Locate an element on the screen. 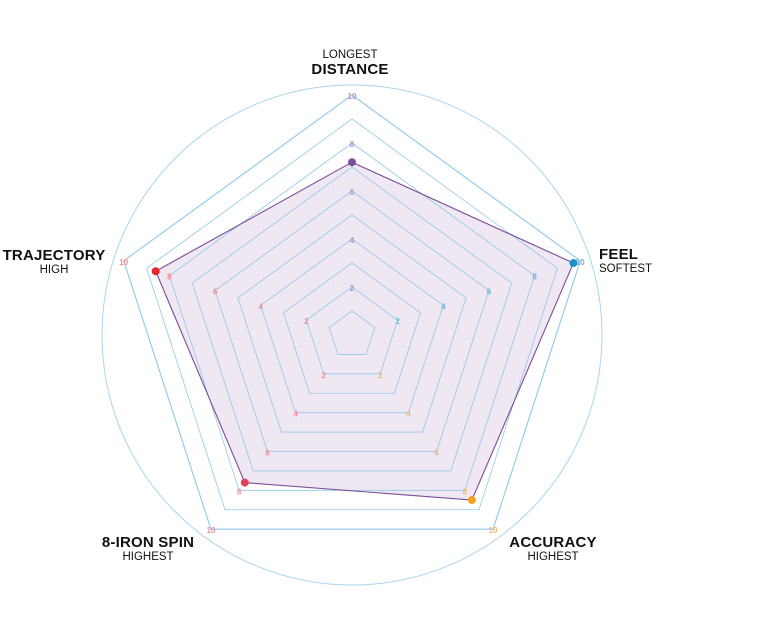 This screenshot has width=780, height=633. axis-sublabel-8-iron-spin: HIGHEST is located at coordinates (148, 557).